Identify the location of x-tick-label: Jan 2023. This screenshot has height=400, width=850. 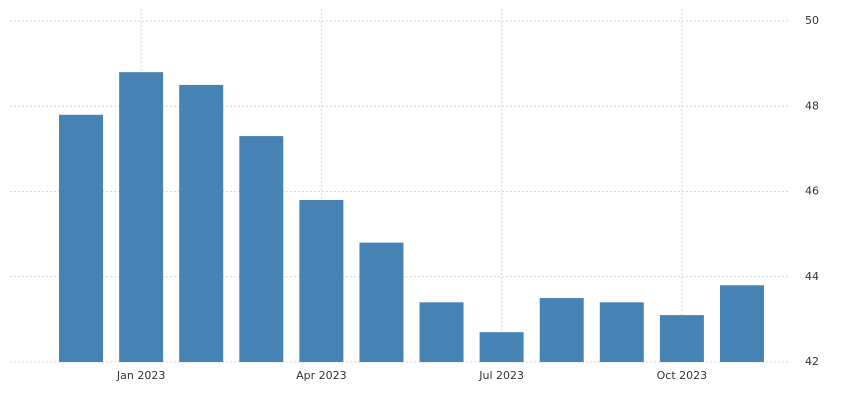
(140, 375).